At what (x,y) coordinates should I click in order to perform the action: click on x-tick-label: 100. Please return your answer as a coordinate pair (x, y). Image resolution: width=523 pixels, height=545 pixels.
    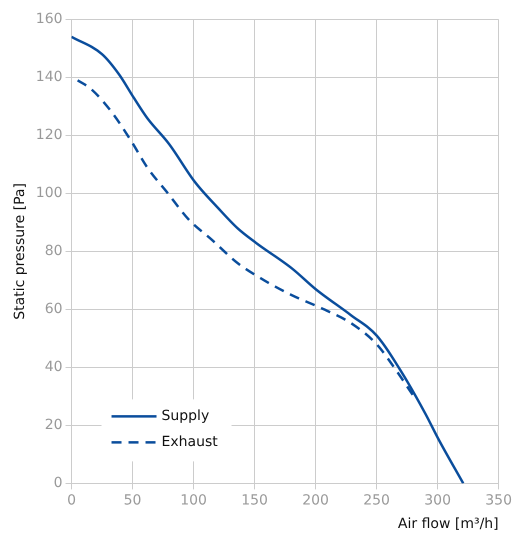
    Looking at the image, I should click on (193, 500).